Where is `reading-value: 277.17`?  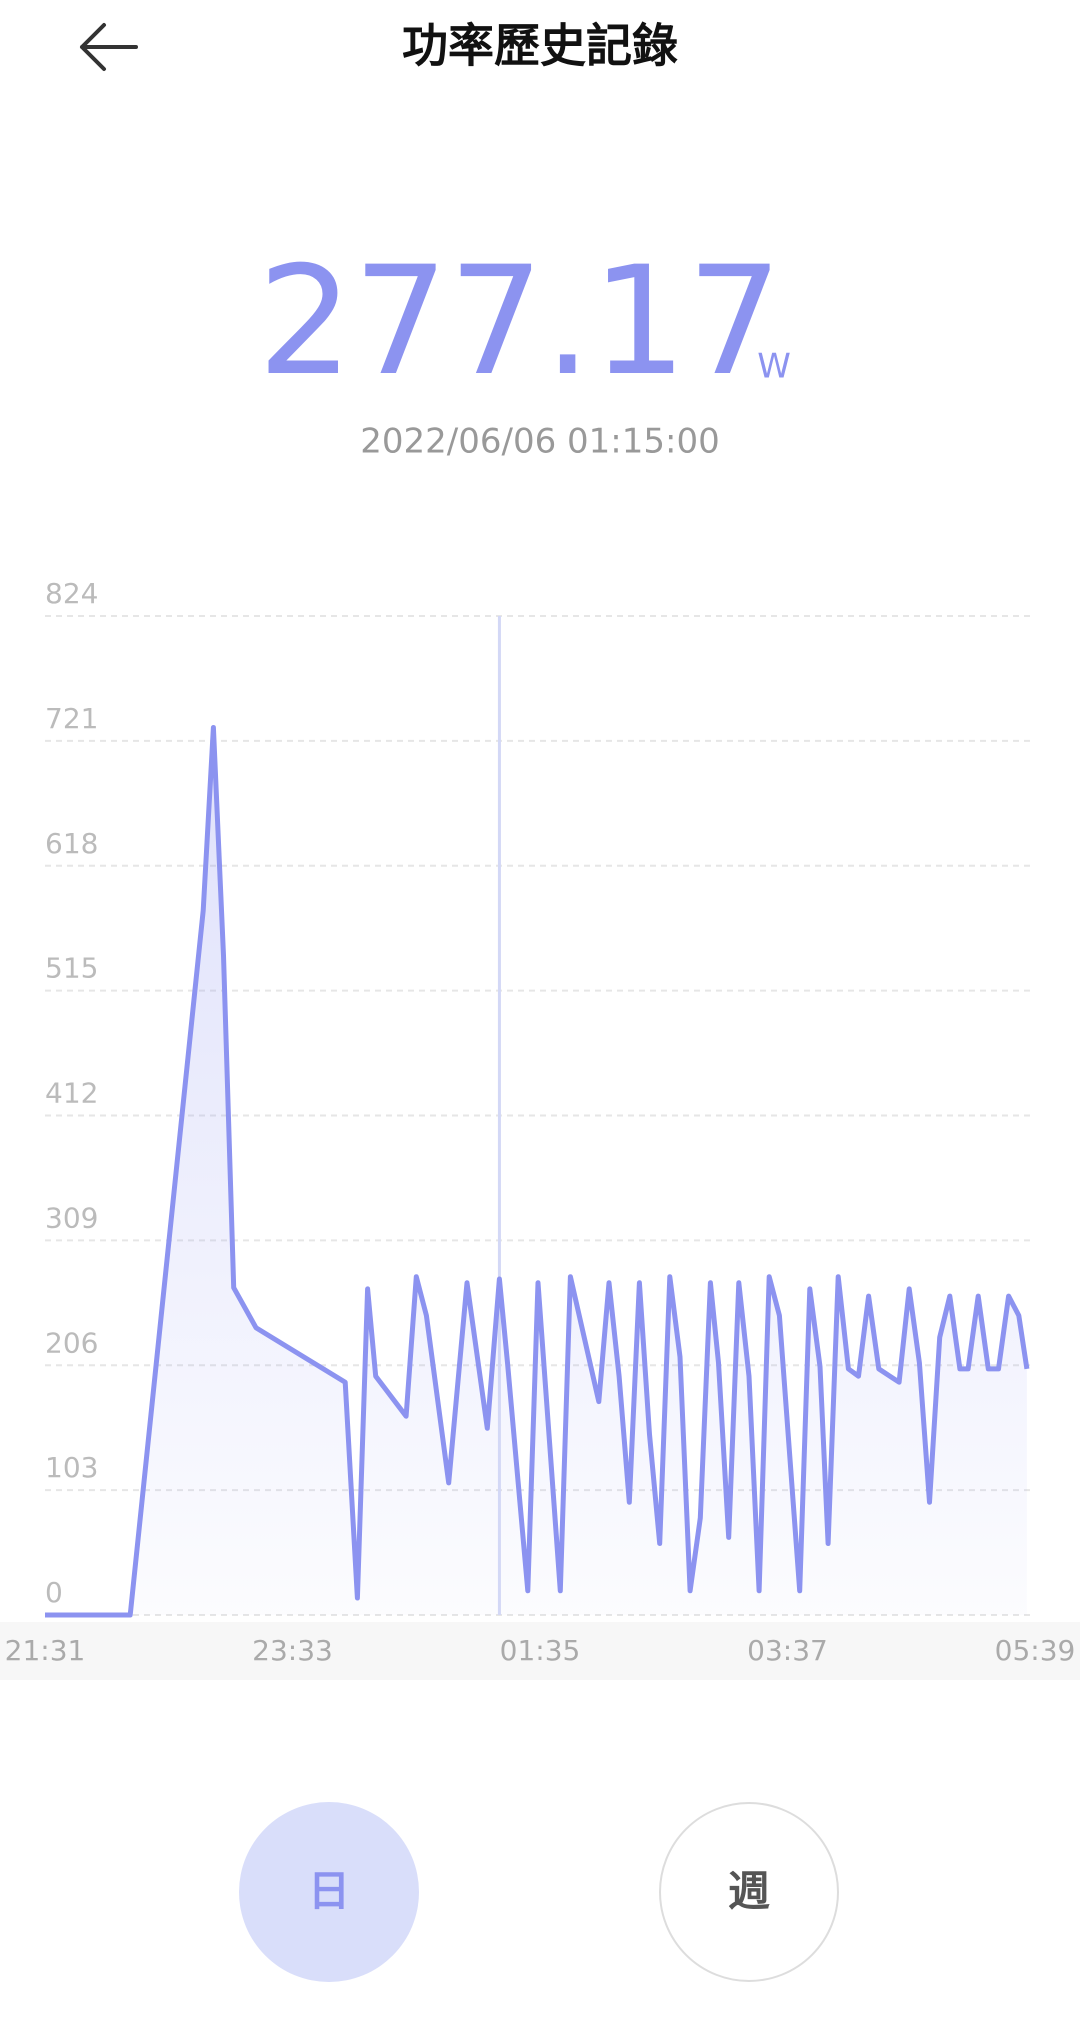 reading-value: 277.17 is located at coordinates (520, 322).